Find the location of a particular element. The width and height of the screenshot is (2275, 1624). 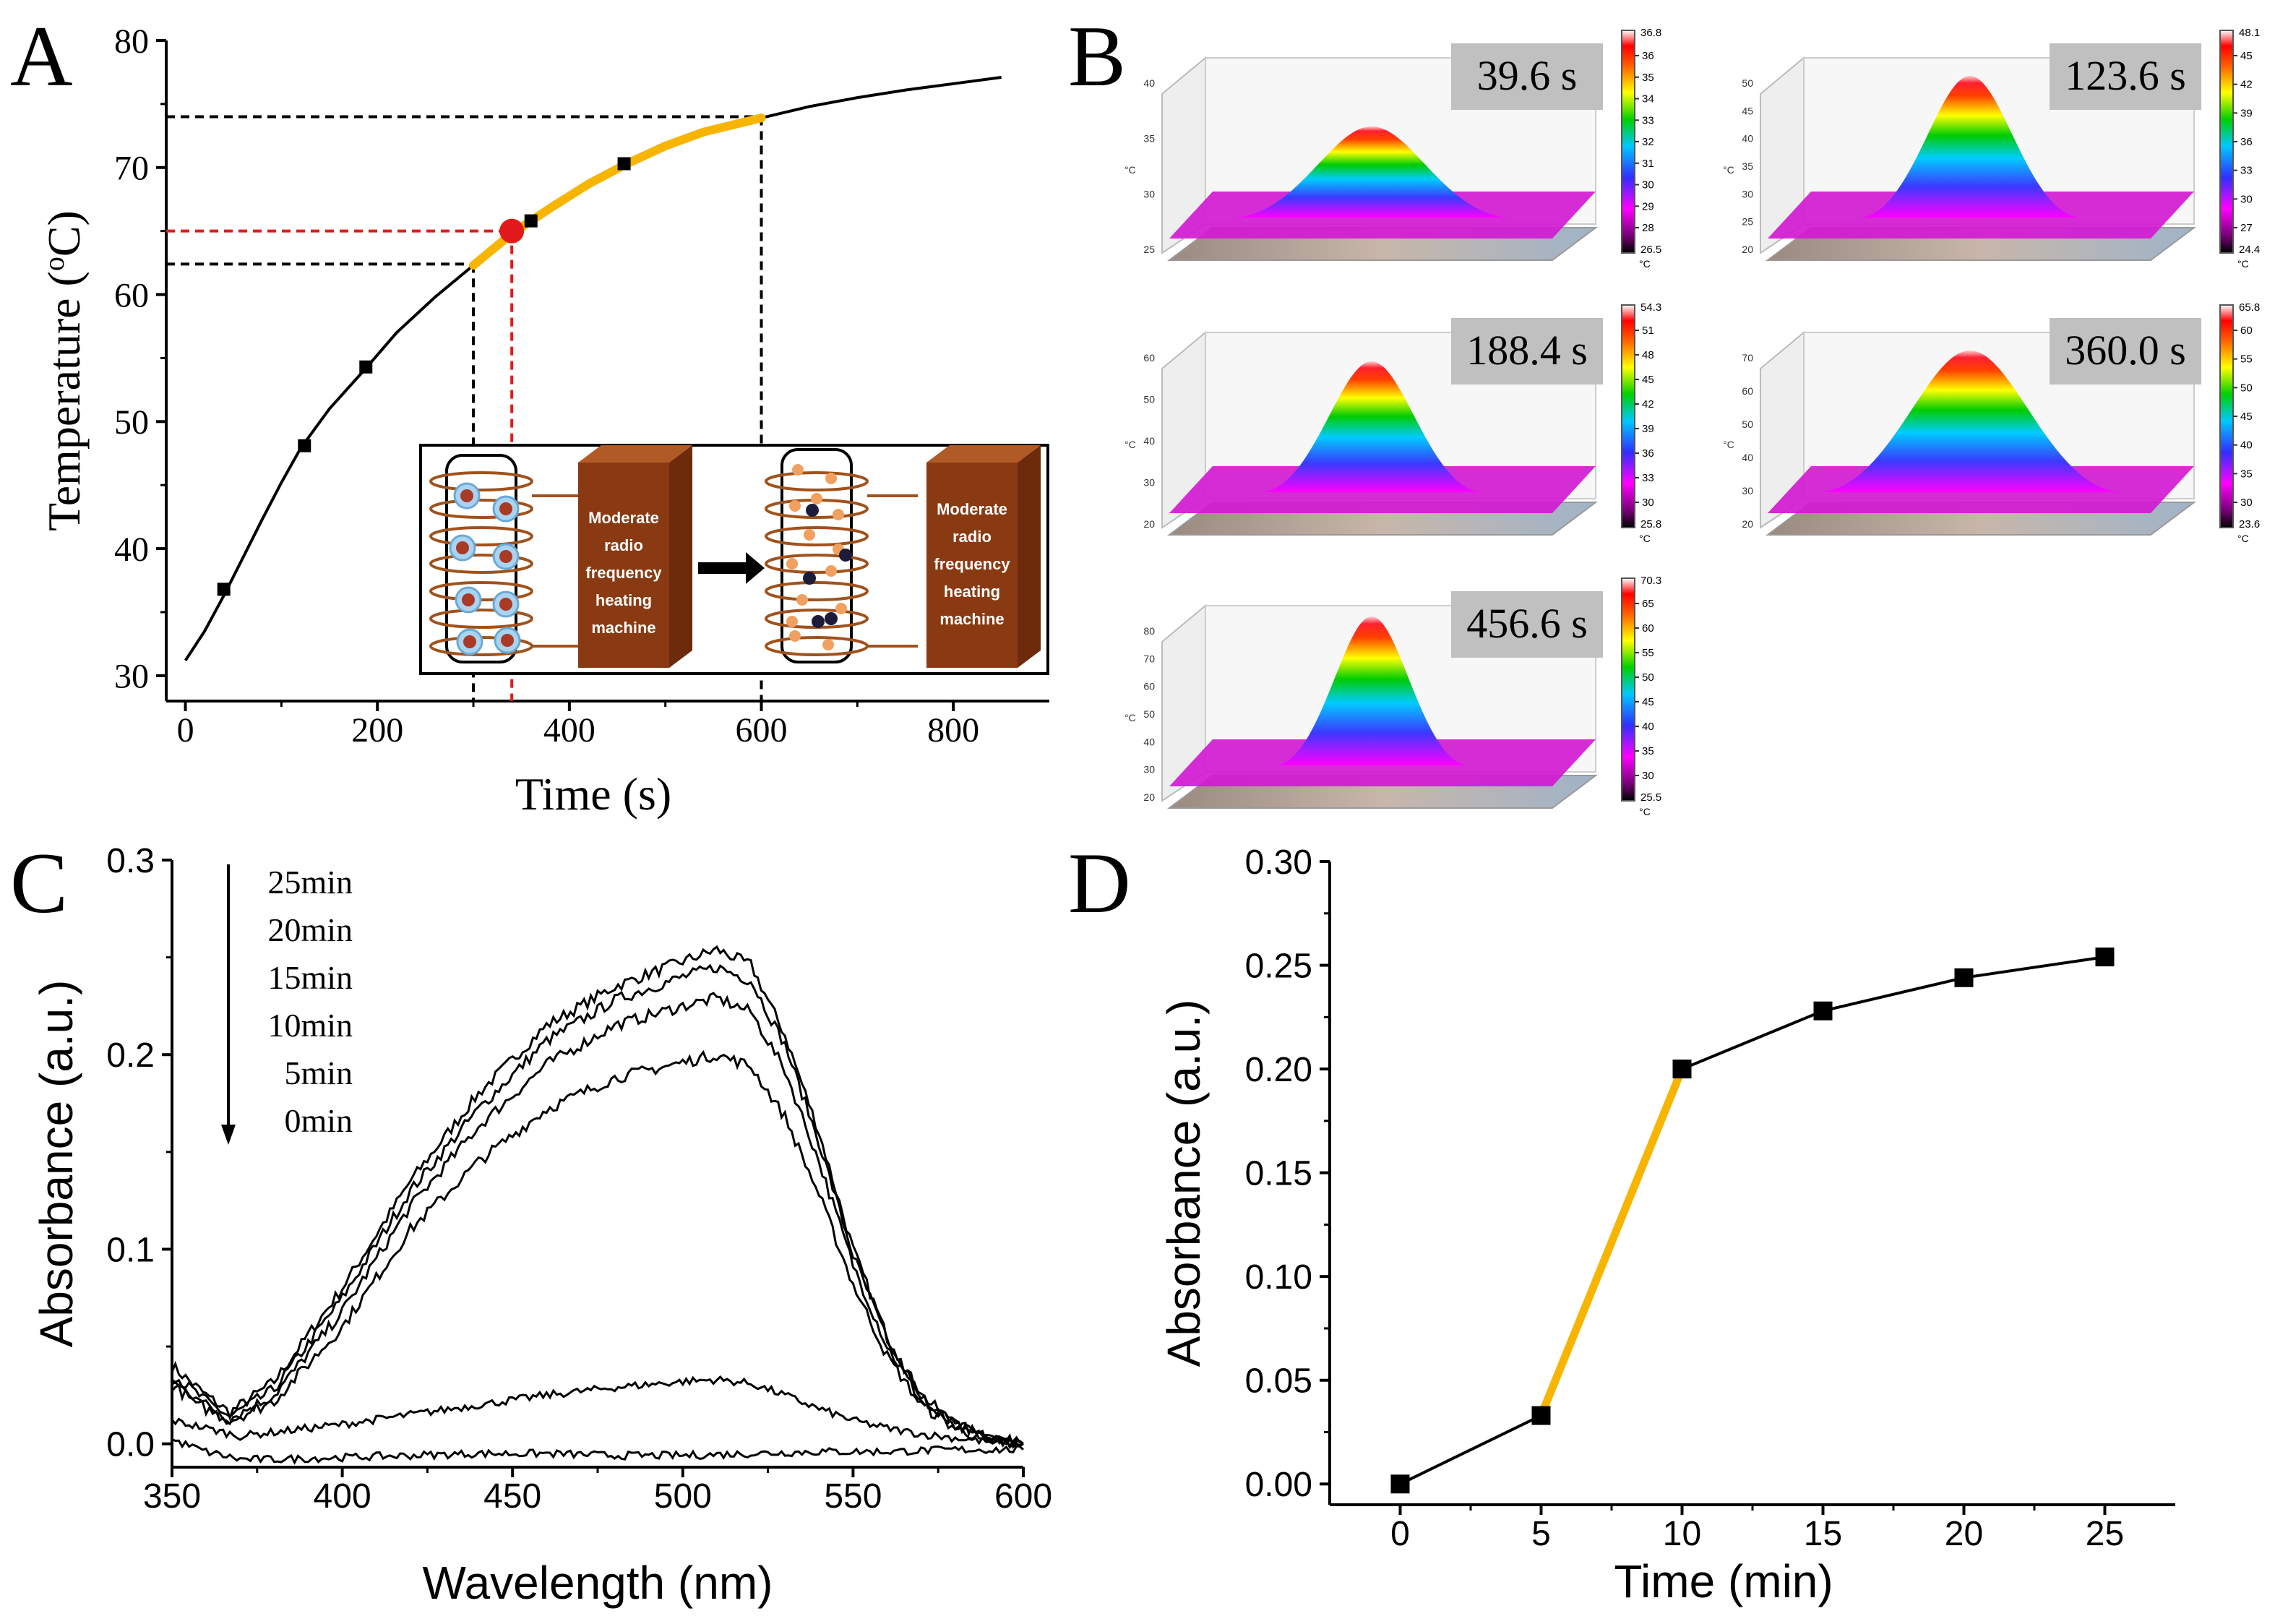

absorbance-line is located at coordinates (1752, 1220).